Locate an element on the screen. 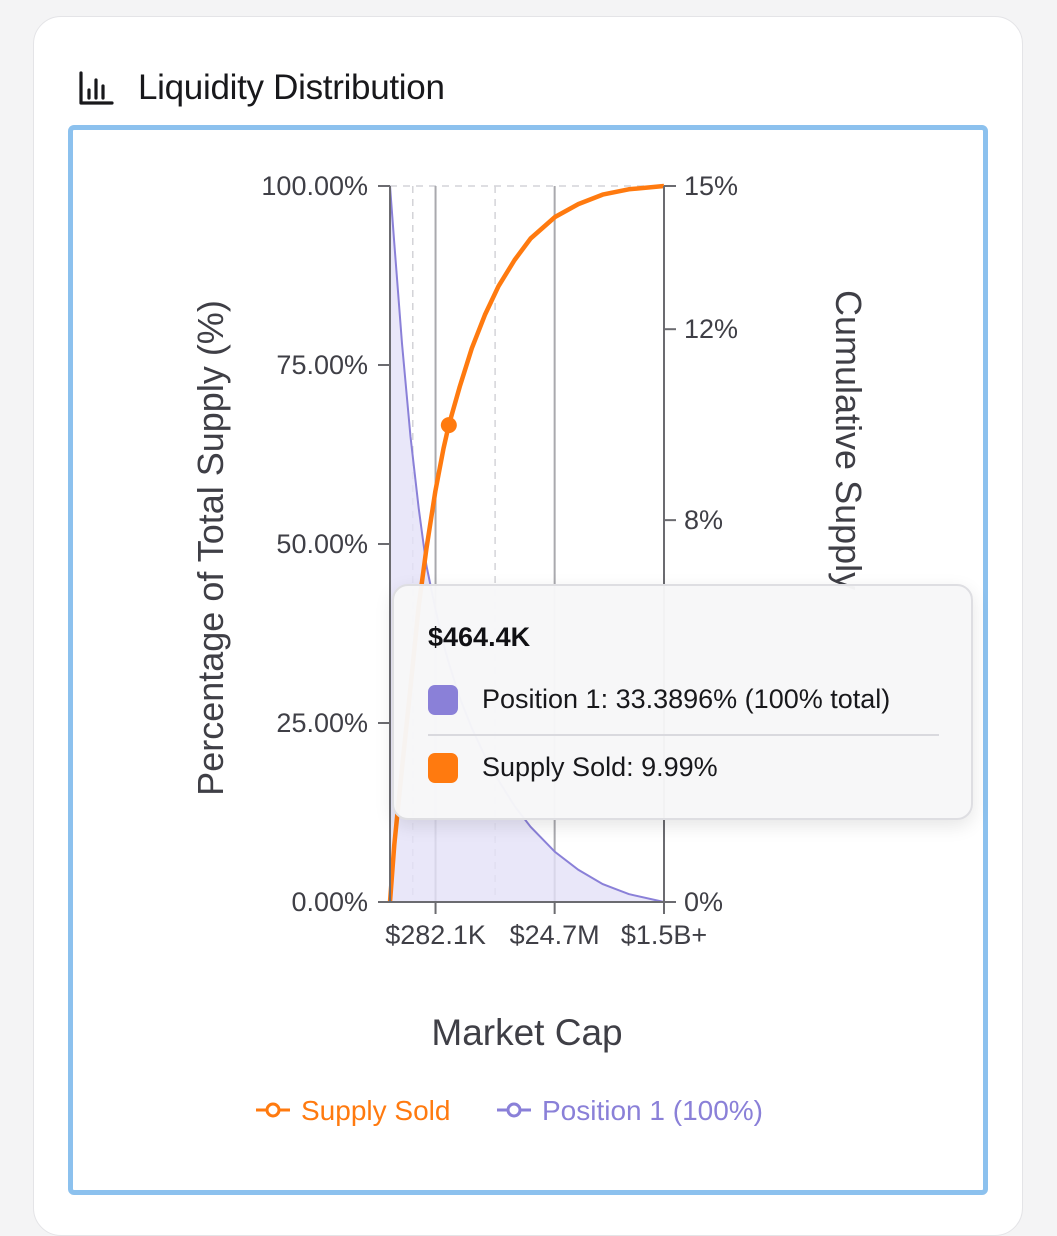  y2-tick-label-1: 8% is located at coordinates (703, 520).